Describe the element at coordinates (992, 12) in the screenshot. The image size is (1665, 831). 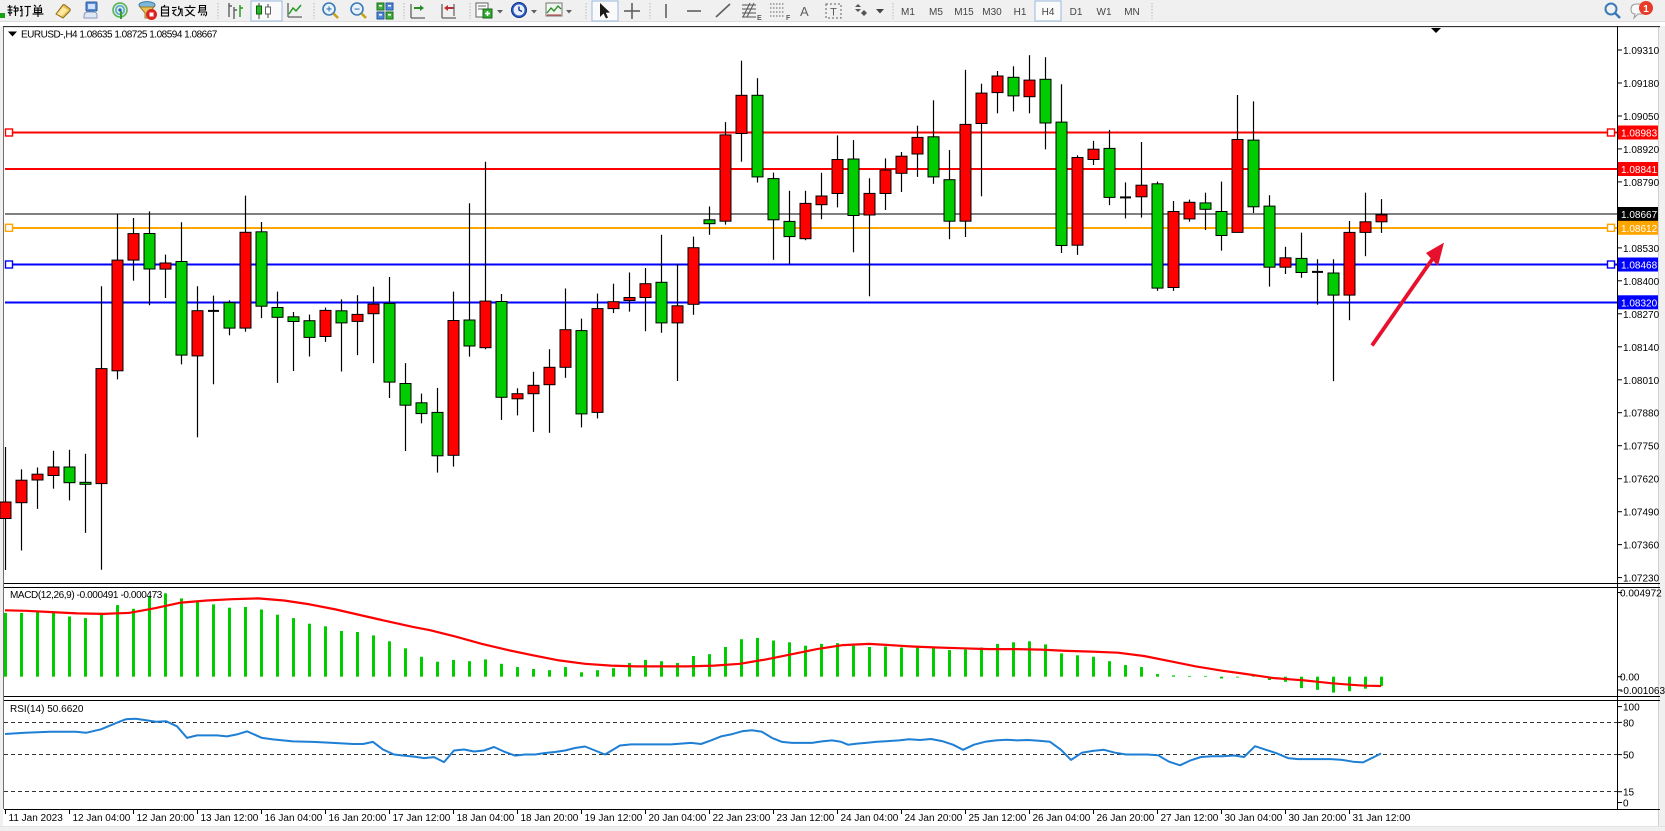
I see `svg-text: M30` at that location.